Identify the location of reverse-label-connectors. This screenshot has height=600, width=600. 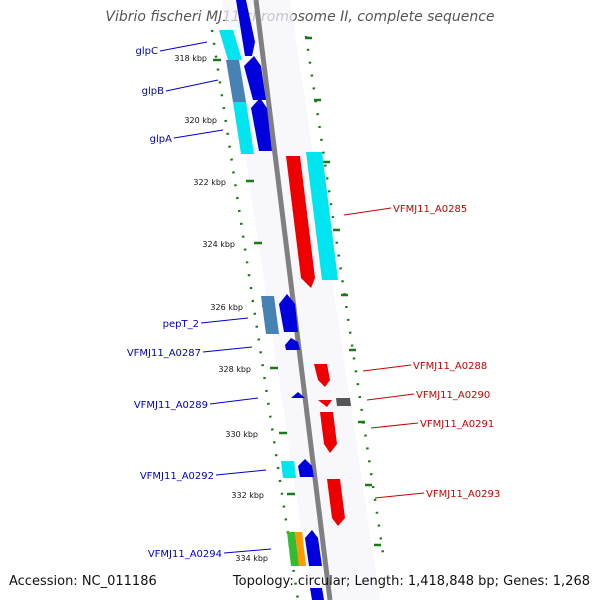
(384, 353).